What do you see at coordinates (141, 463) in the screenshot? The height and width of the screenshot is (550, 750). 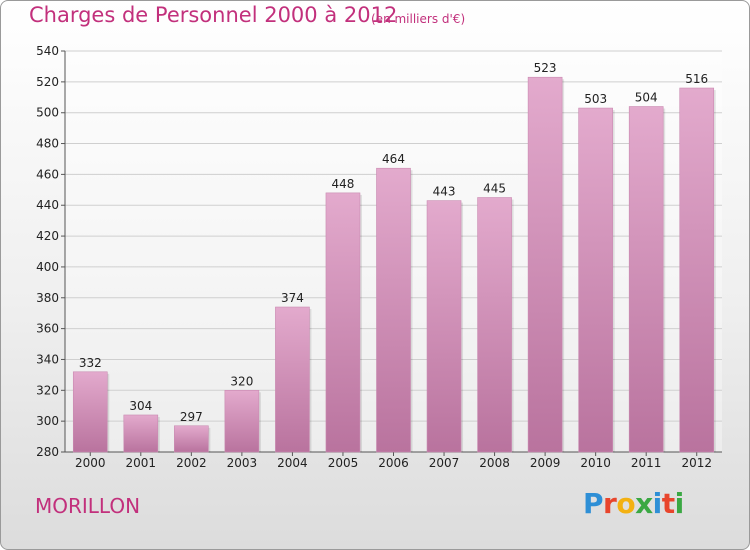 I see `x-tick-label: 2001` at bounding box center [141, 463].